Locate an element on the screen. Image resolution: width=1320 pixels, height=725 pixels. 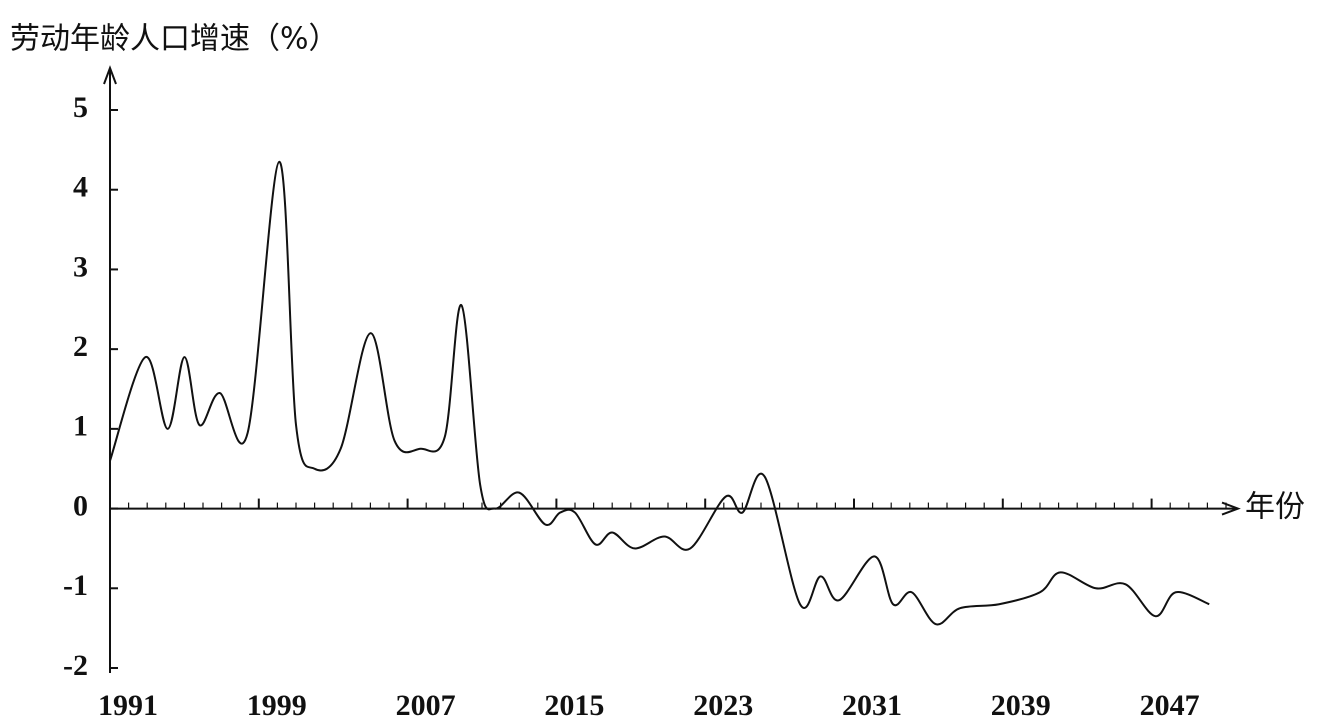
x-tick-label: 2015 is located at coordinates (574, 705).